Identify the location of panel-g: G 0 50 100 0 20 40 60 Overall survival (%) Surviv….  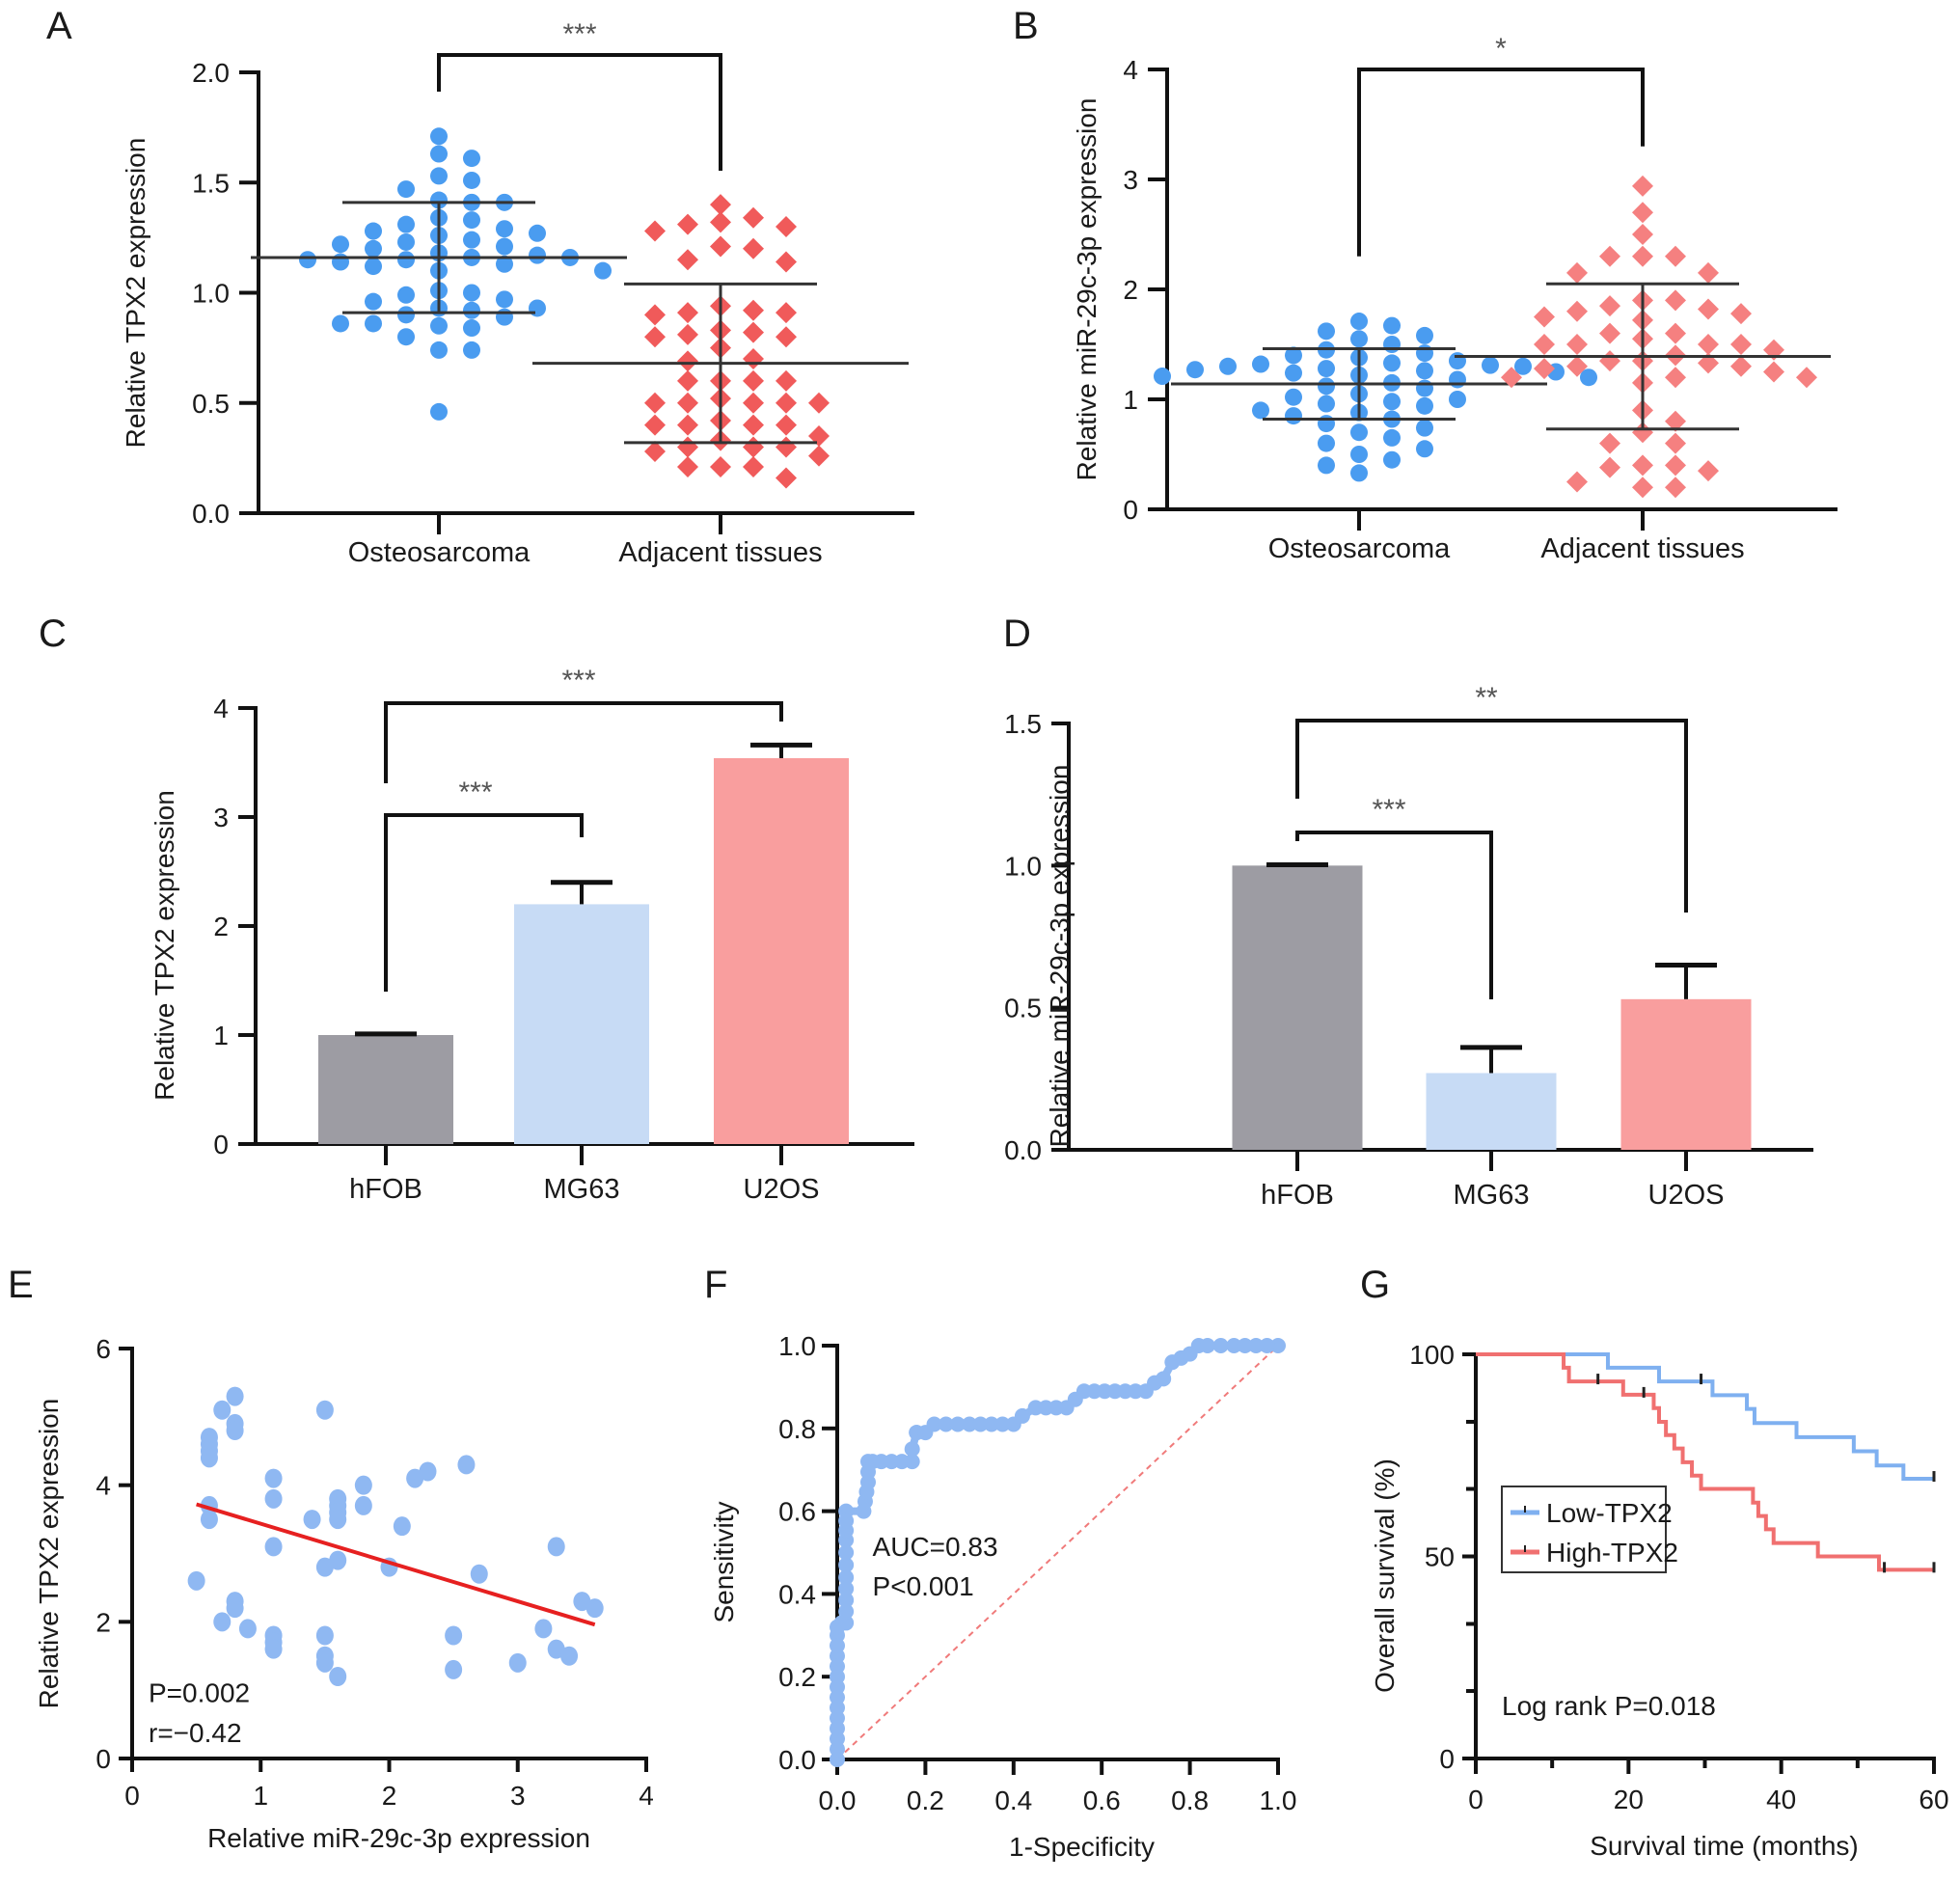
(1654, 1562).